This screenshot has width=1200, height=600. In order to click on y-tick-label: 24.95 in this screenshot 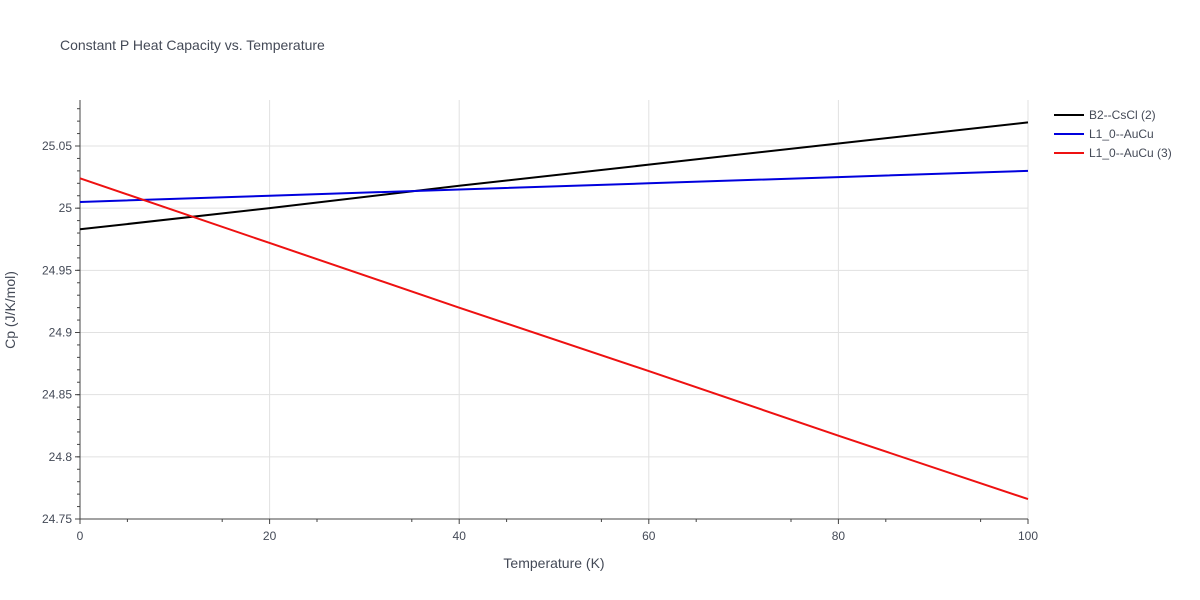, I will do `click(57, 270)`.